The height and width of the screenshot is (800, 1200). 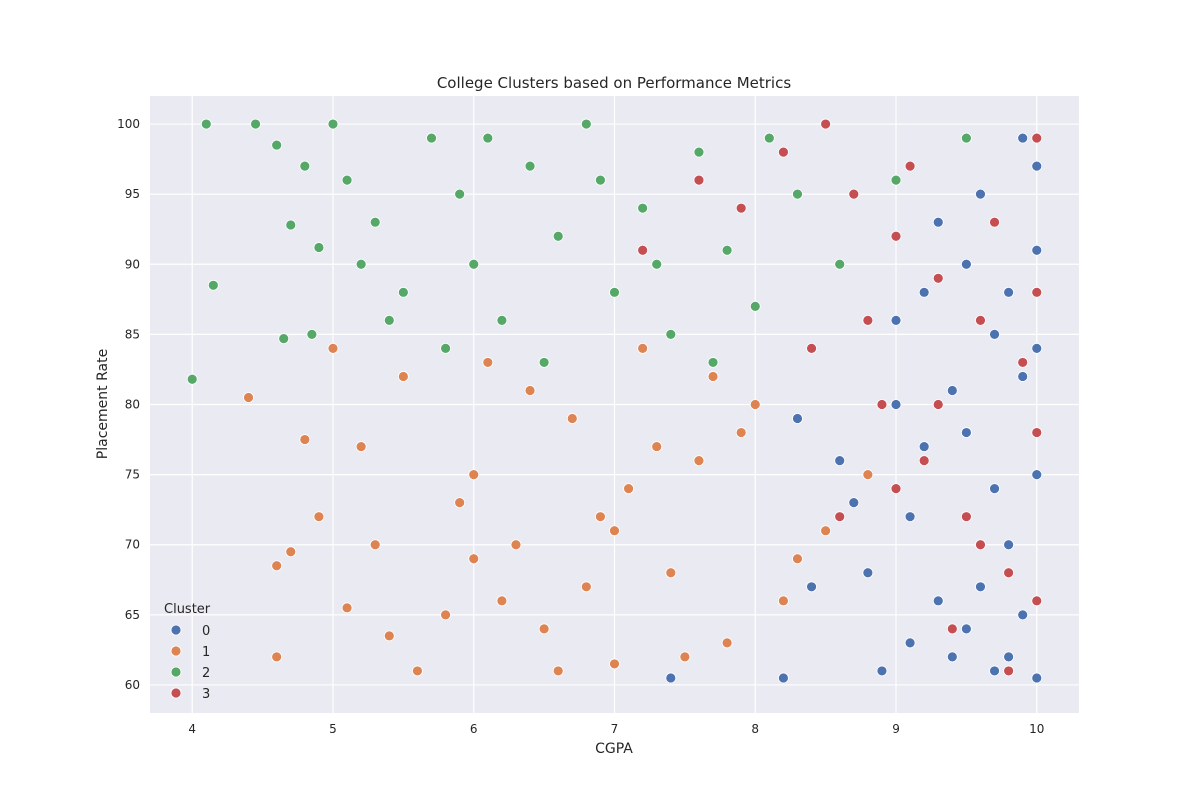 I want to click on y-tick-label: 75, so click(x=132, y=475).